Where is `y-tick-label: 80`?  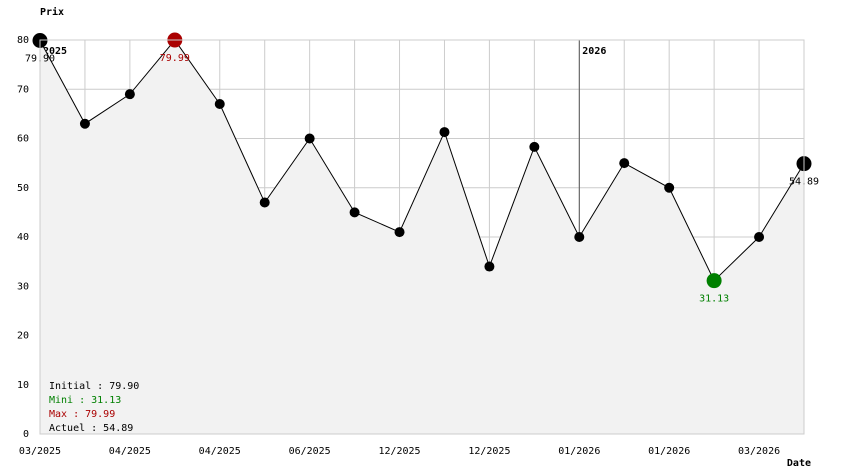 y-tick-label: 80 is located at coordinates (23, 40).